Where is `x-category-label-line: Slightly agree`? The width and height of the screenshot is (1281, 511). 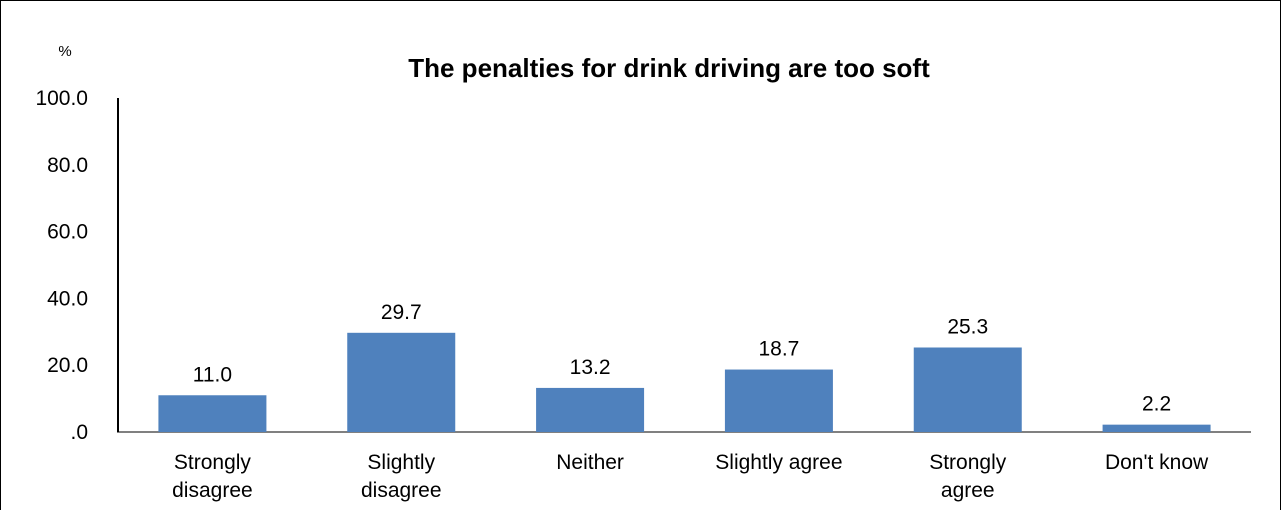
x-category-label-line: Slightly agree is located at coordinates (778, 462).